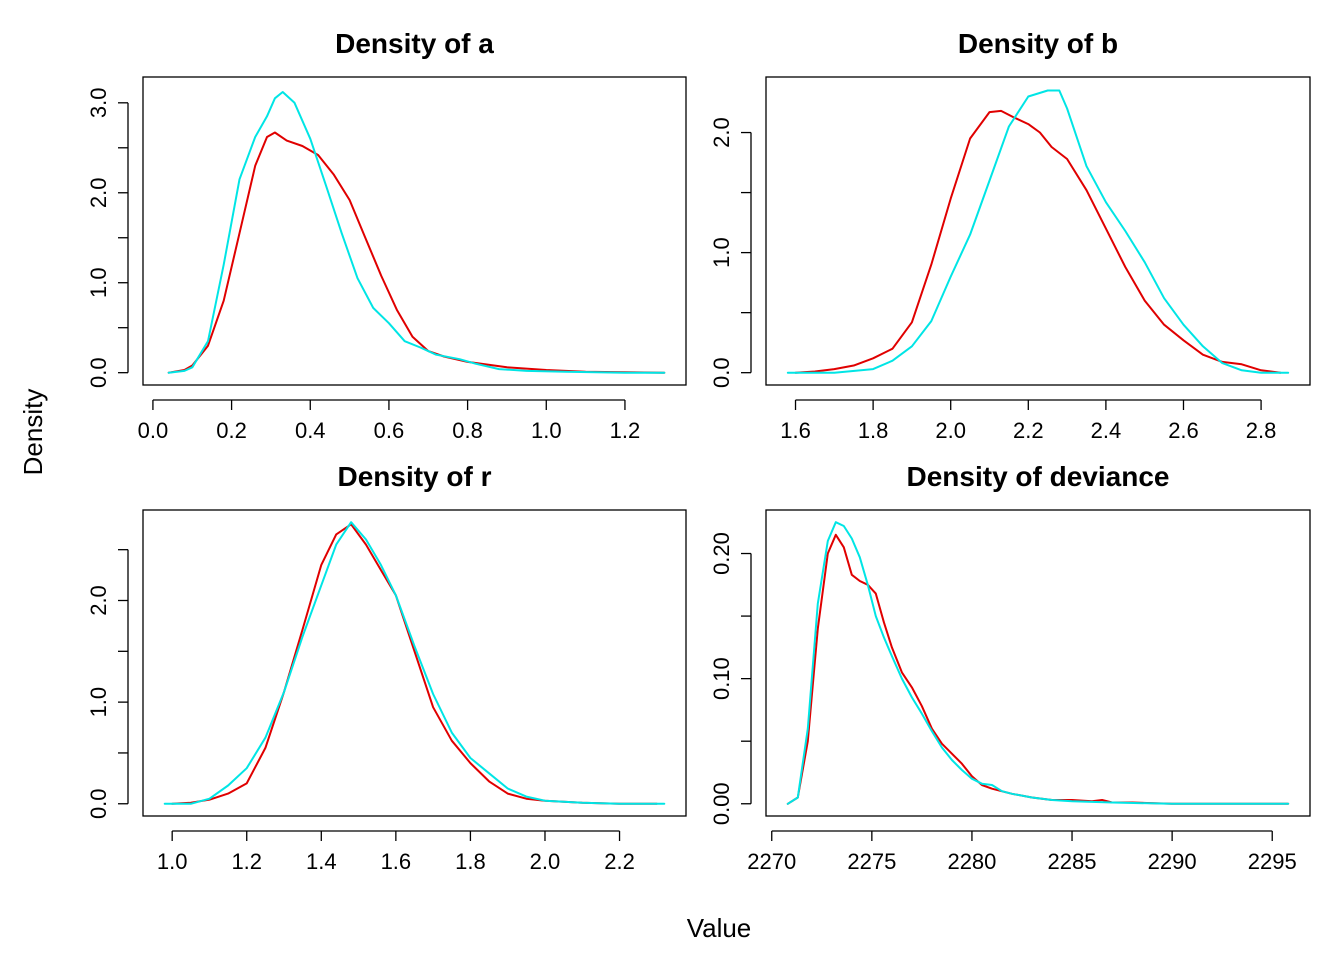 The width and height of the screenshot is (1344, 960). I want to click on panel-r-series-1-line, so click(414, 664).